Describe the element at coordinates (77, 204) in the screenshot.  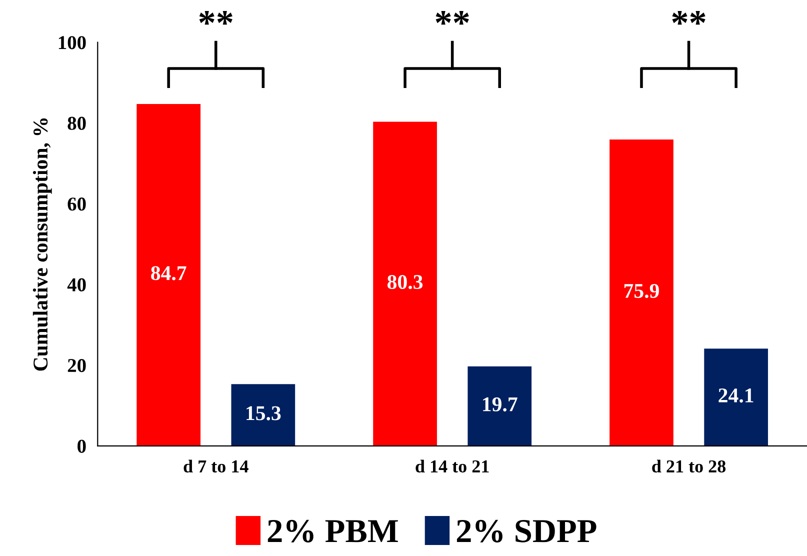
I see `y-tick-label: 60` at that location.